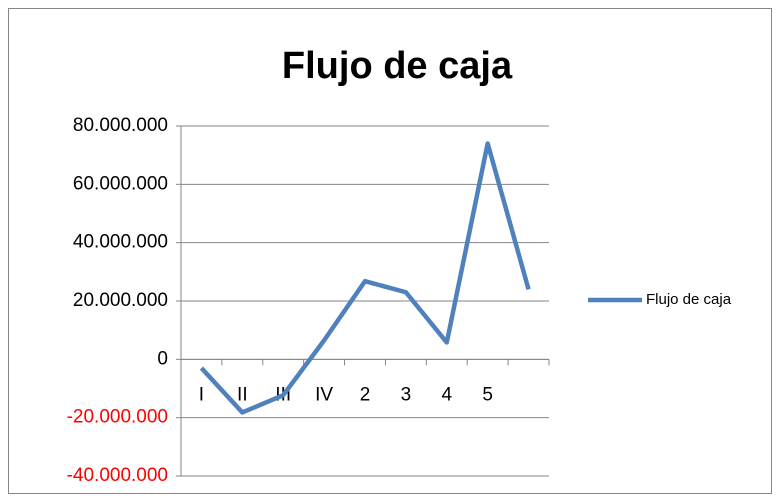  What do you see at coordinates (446, 394) in the screenshot?
I see `x-tick-label: 4` at bounding box center [446, 394].